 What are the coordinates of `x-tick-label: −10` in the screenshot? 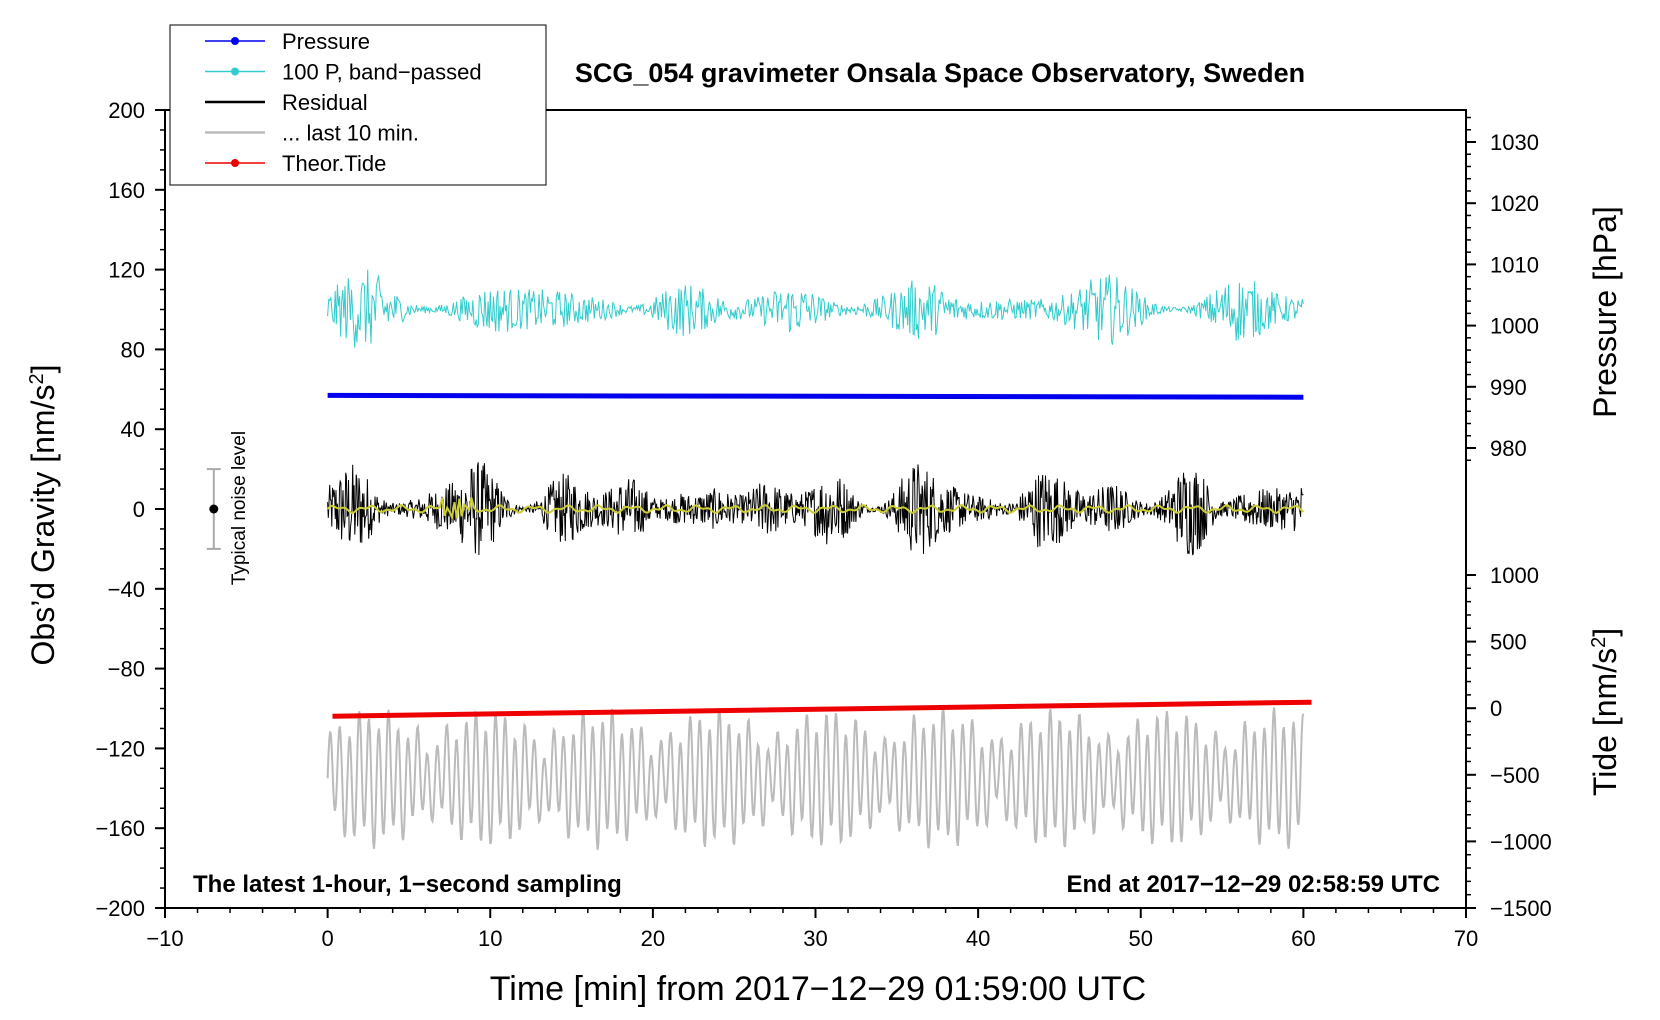 It's located at (164, 938).